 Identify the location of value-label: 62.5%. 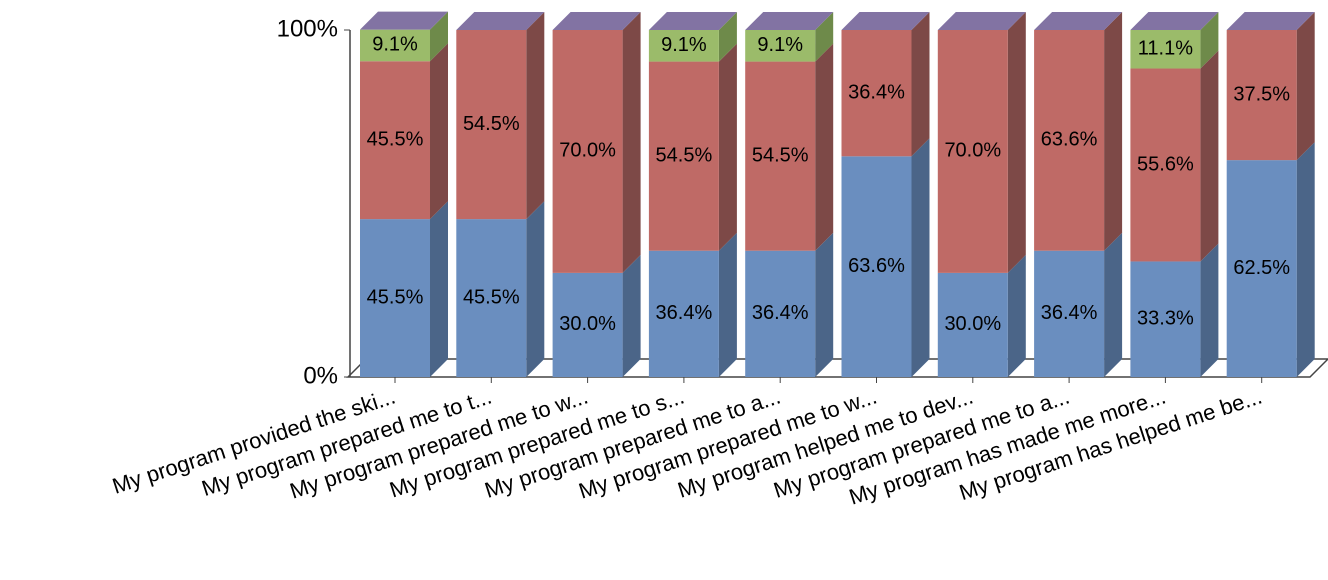
(1261, 268).